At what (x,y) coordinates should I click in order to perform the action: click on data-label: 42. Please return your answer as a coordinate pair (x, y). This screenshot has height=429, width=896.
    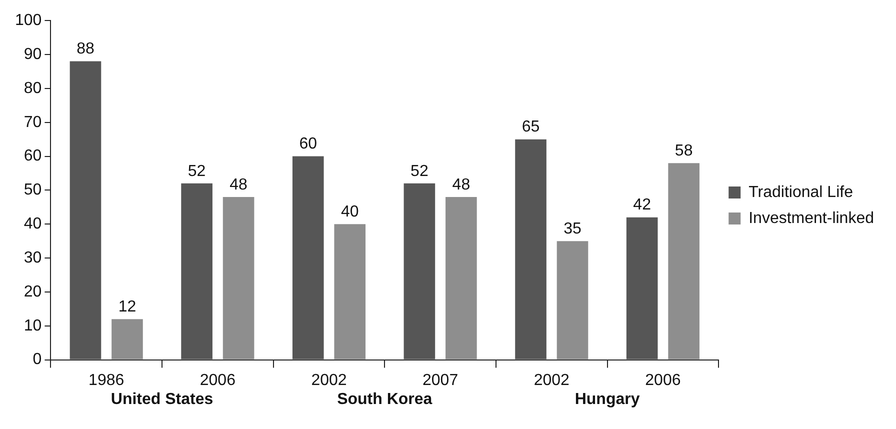
    Looking at the image, I should click on (642, 205).